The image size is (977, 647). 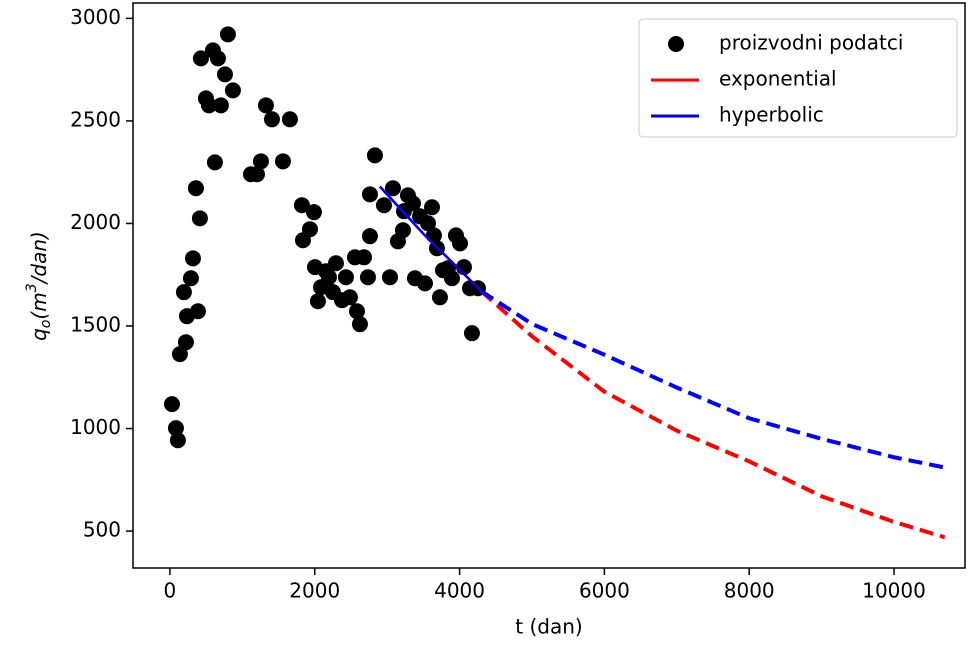 I want to click on y-tick-label: 1500, so click(x=95, y=325).